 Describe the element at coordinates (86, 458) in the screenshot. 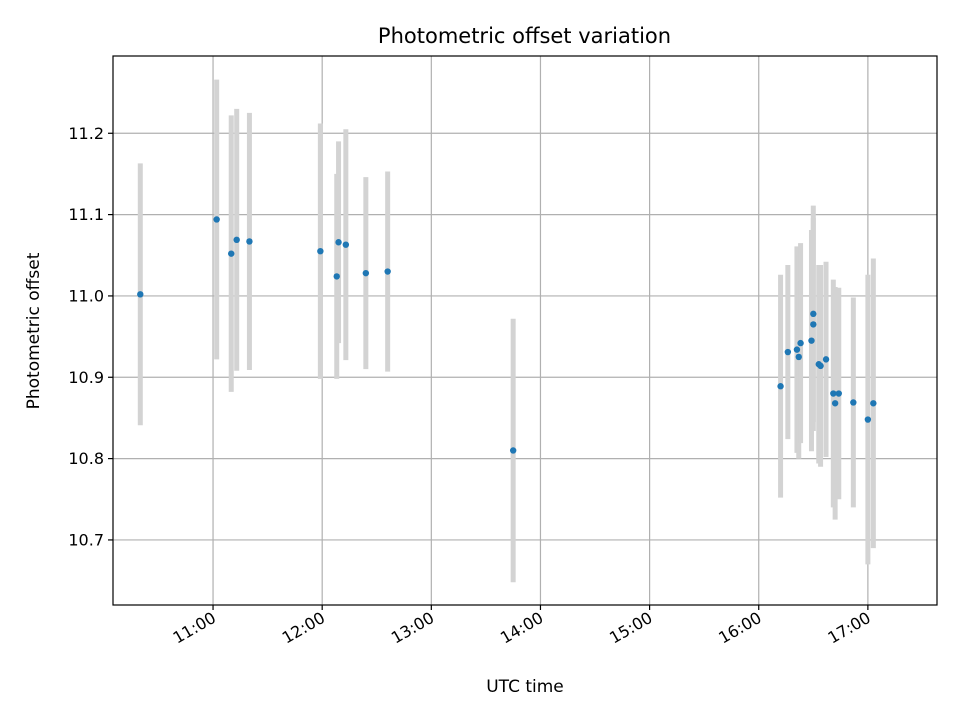

I see `y-tick-label: 10.8` at that location.